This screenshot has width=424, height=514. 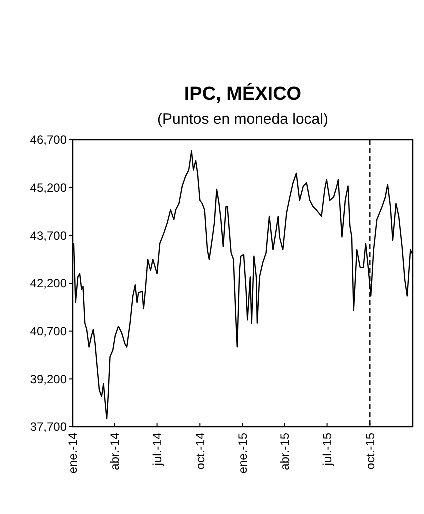 What do you see at coordinates (157, 449) in the screenshot?
I see `x-tick-label: jul.-14` at bounding box center [157, 449].